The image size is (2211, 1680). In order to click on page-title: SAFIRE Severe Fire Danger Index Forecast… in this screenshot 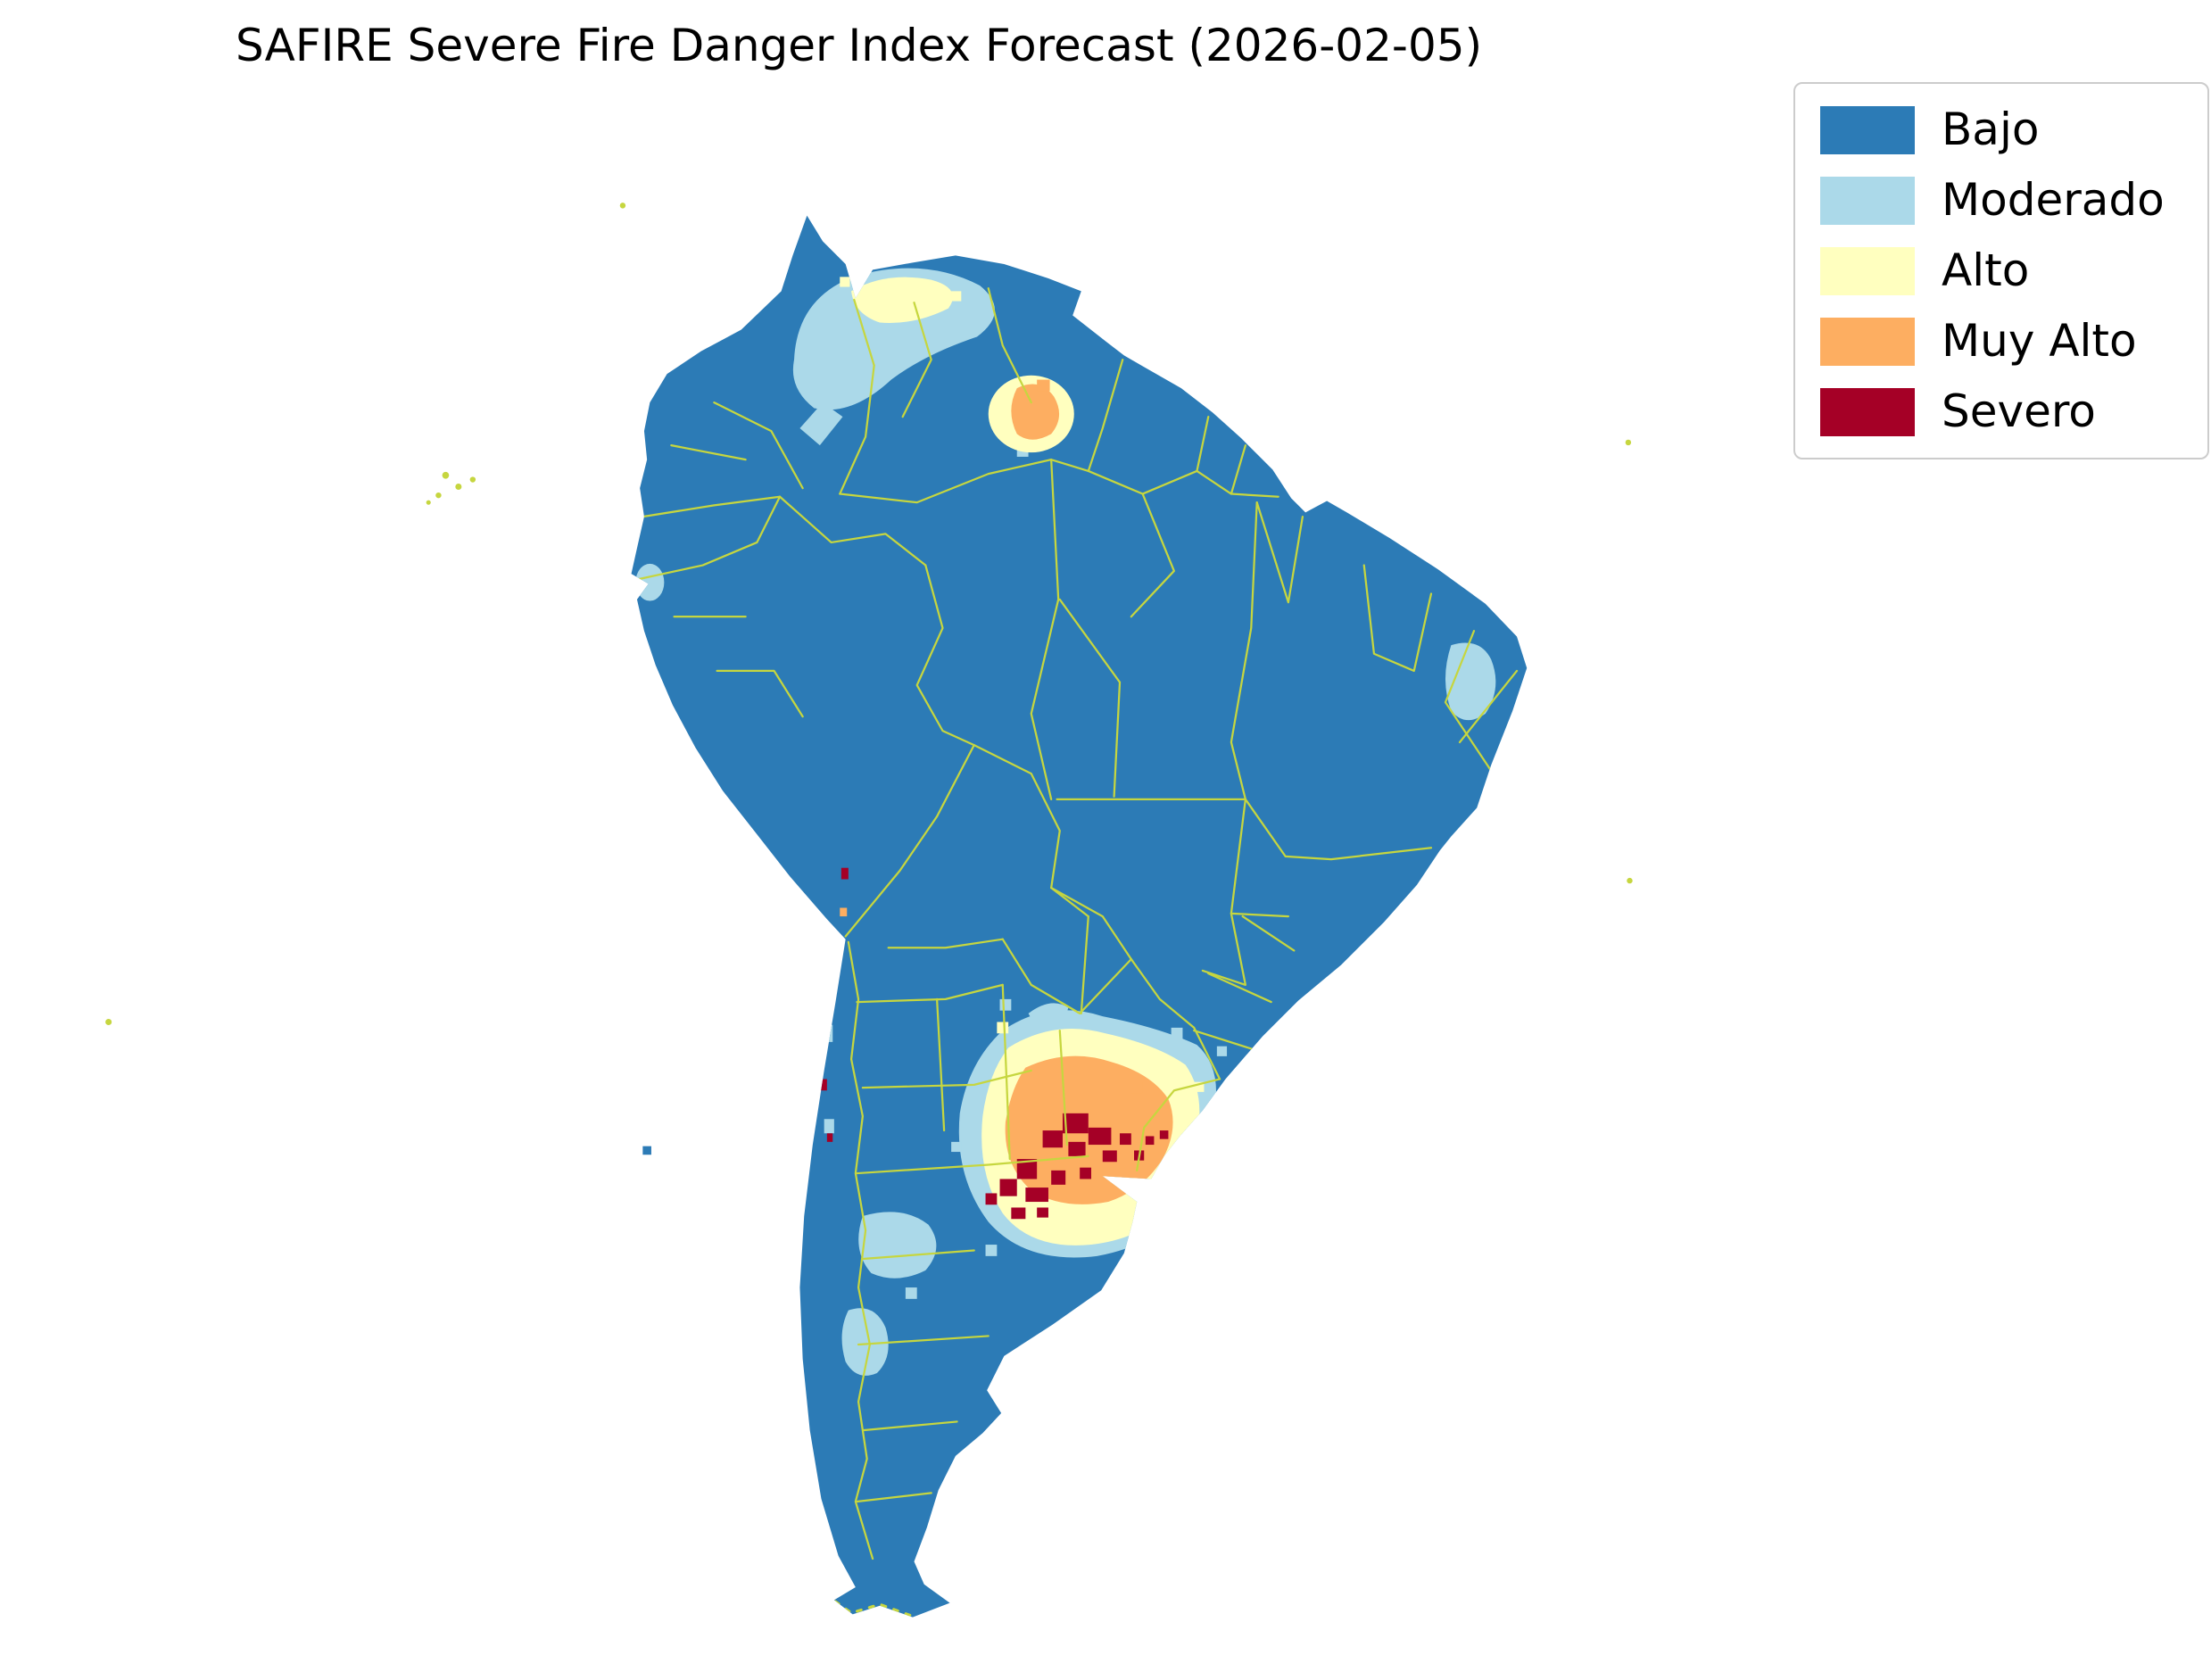, I will do `click(859, 45)`.